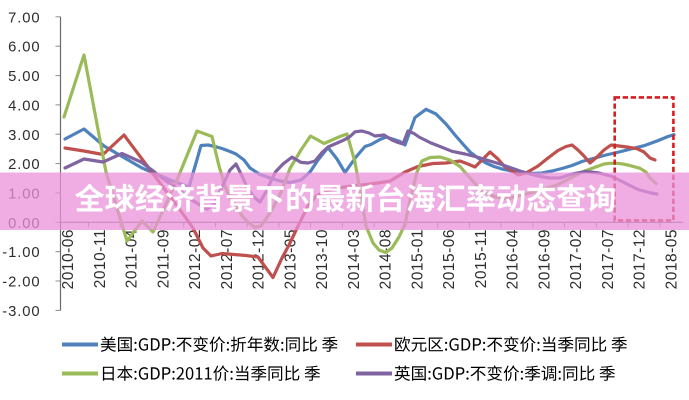 This screenshot has height=400, width=689. What do you see at coordinates (386, 259) in the screenshot?
I see `svg-text: 2014-08` at bounding box center [386, 259].